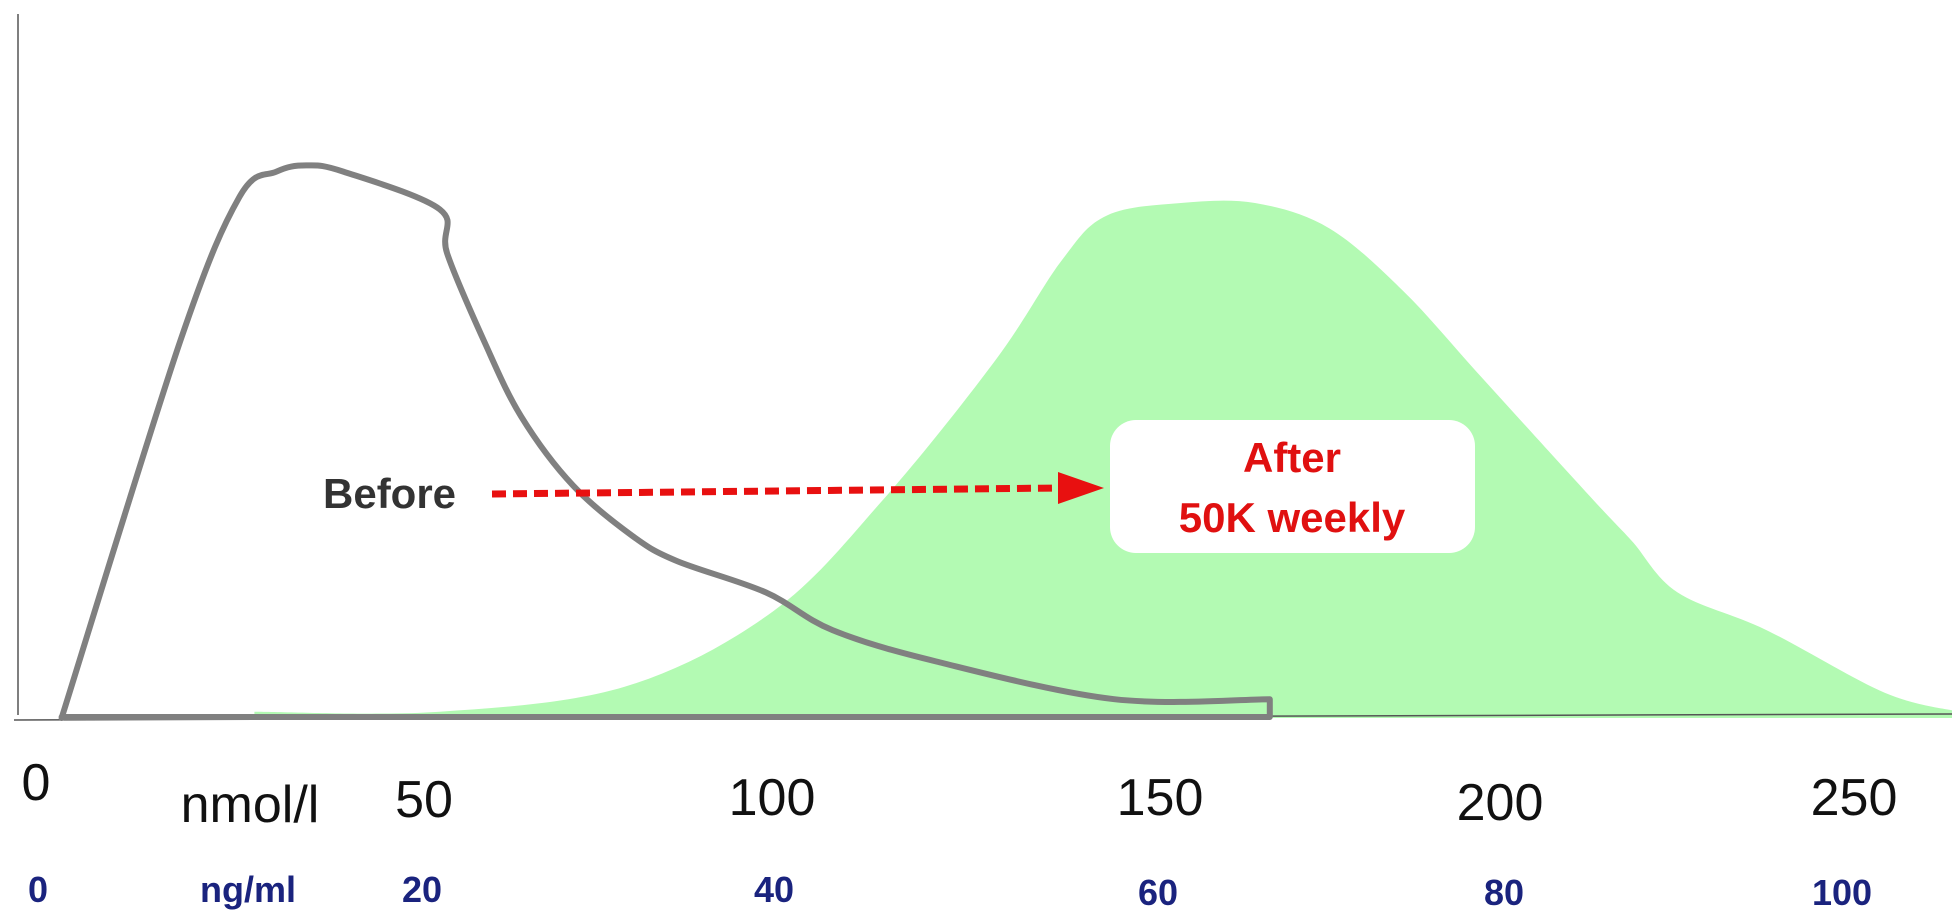  I want to click on x-tick-nmol-150: 150, so click(1160, 798).